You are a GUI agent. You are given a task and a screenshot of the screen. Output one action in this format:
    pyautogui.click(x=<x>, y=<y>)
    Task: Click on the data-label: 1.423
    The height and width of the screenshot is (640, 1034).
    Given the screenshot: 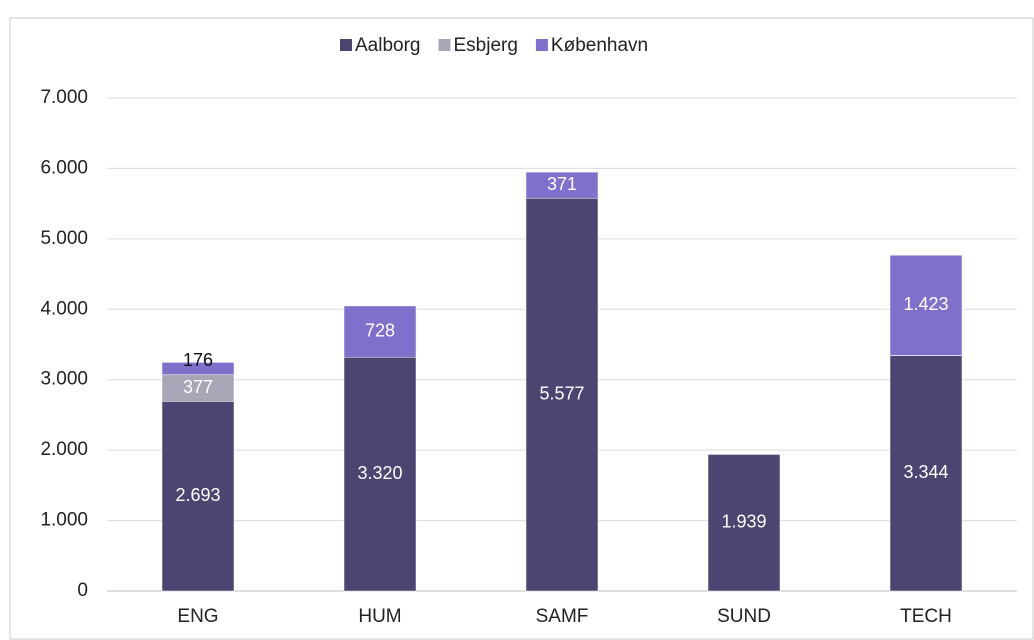 What is the action you would take?
    pyautogui.click(x=925, y=304)
    